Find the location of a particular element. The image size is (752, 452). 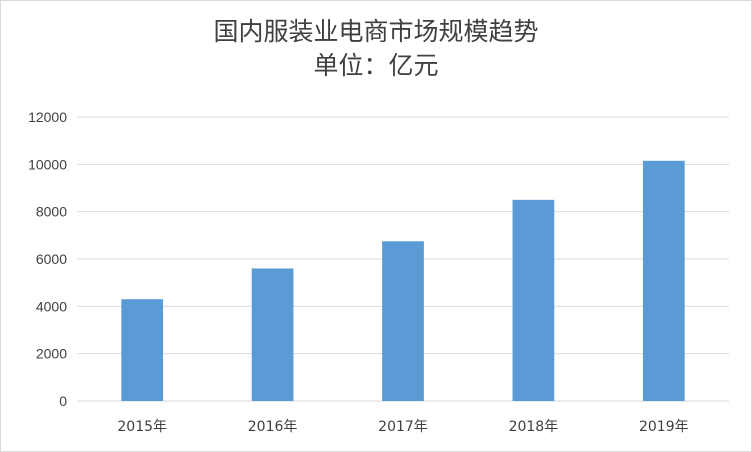

y-tick-label: 10000 is located at coordinates (47, 164).